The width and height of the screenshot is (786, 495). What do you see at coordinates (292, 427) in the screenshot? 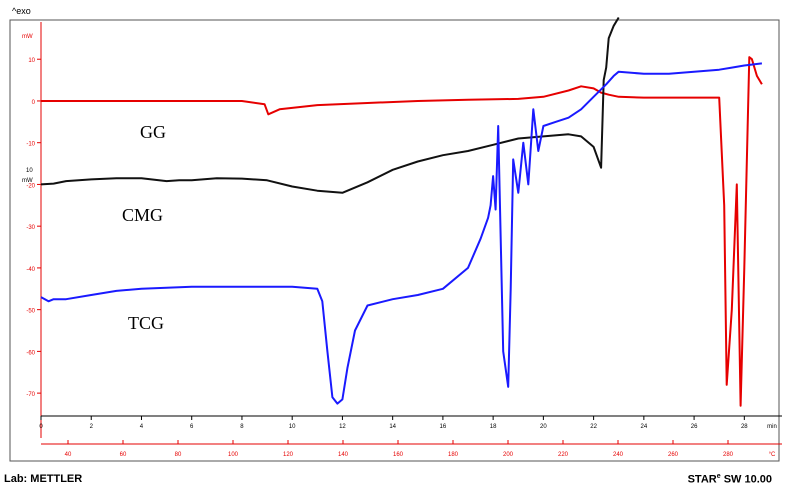
I see `x-time-tick-label: 10` at bounding box center [292, 427].